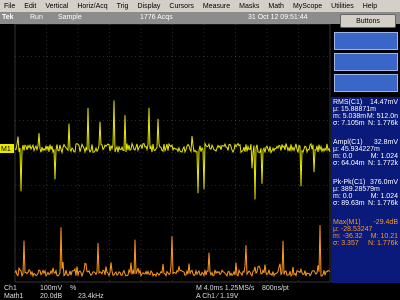 The height and width of the screenshot is (300, 400). I want to click on measurement-value: -29.4dB, so click(385, 222).